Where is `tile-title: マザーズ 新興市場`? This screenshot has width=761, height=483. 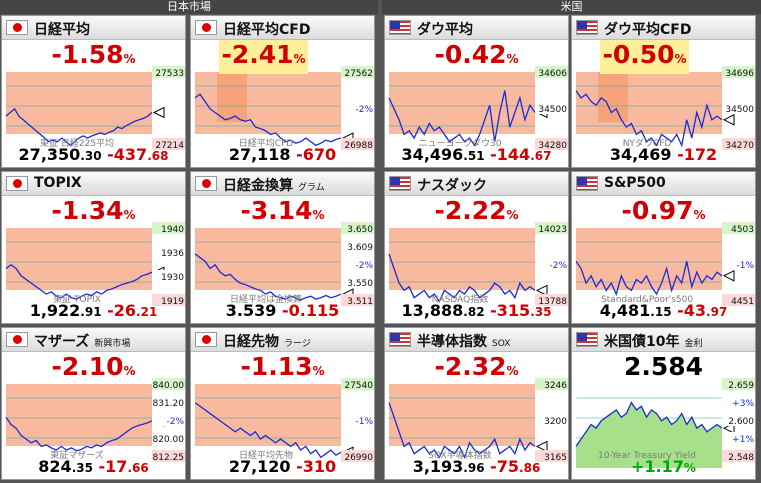
tile-title: マザーズ 新興市場 is located at coordinates (82, 341).